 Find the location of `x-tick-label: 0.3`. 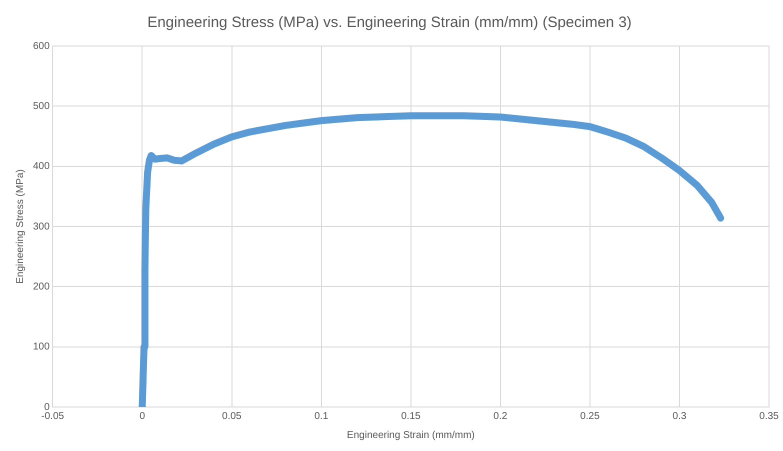

x-tick-label: 0.3 is located at coordinates (679, 416).